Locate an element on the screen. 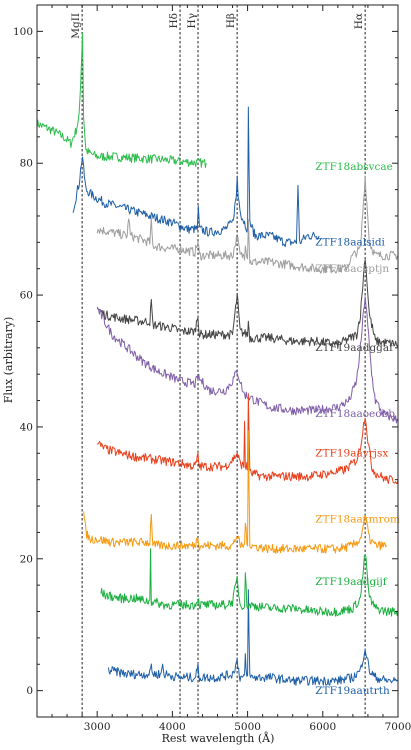 The image size is (411, 750). series-label-3: ZTF19aadggaf is located at coordinates (354, 348).